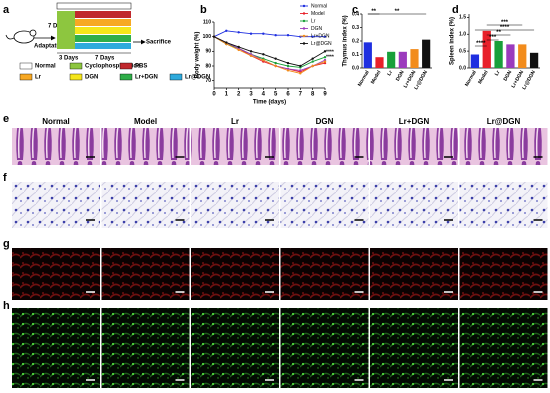  What do you see at coordinates (141, 67) in the screenshot?
I see `legend-label: PBS` at bounding box center [141, 67].